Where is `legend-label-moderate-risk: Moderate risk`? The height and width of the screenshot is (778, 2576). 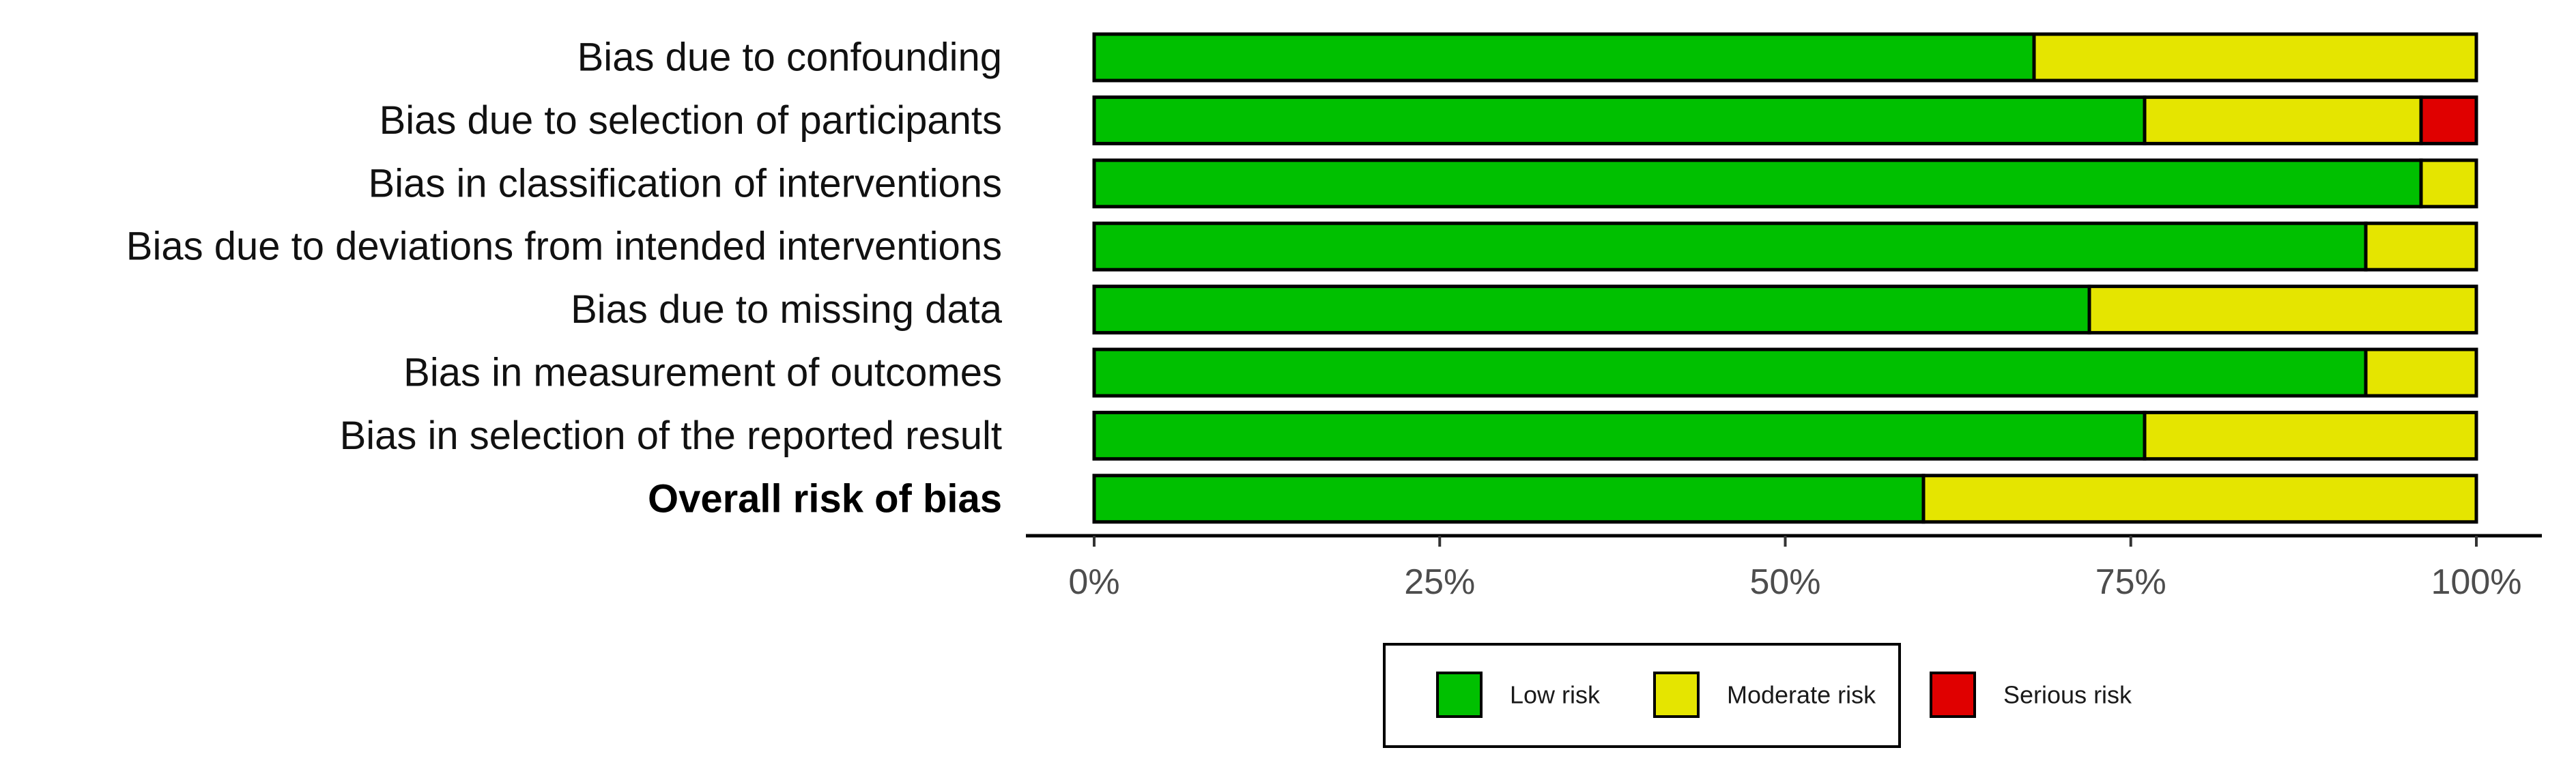 legend-label-moderate-risk: Moderate risk is located at coordinates (1801, 695).